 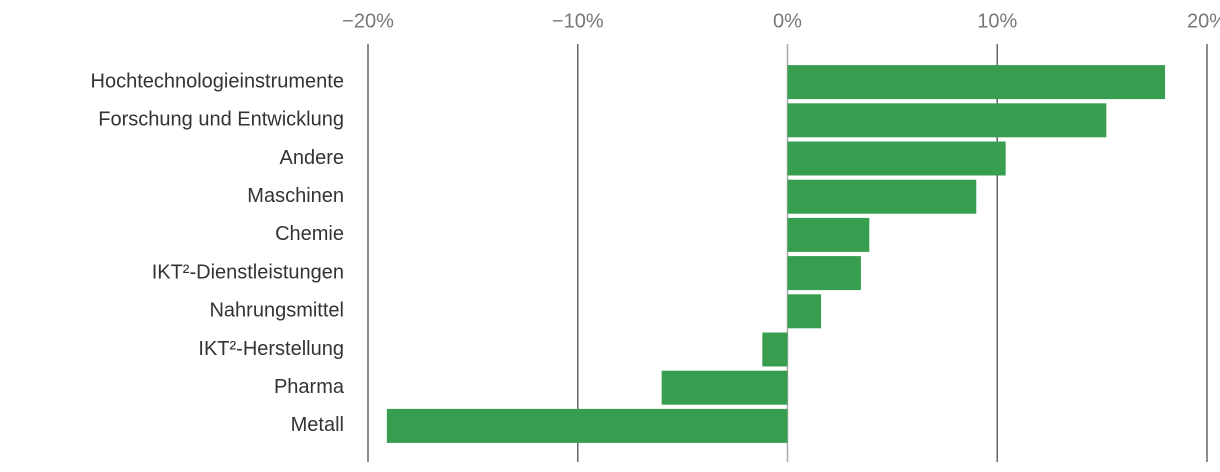 I want to click on x-tick-label: 20%, so click(x=1203, y=21).